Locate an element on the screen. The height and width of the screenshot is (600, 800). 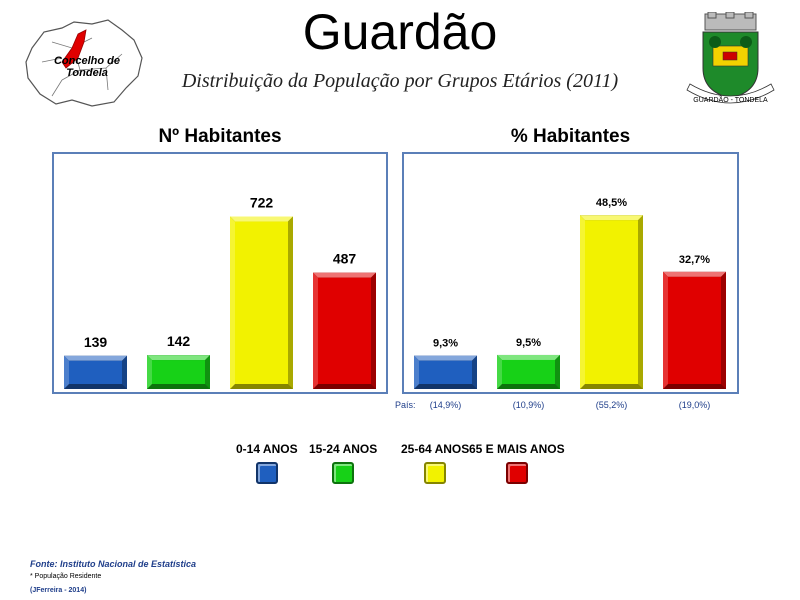
chart-title-percent: % Habitantes is located at coordinates (570, 136).